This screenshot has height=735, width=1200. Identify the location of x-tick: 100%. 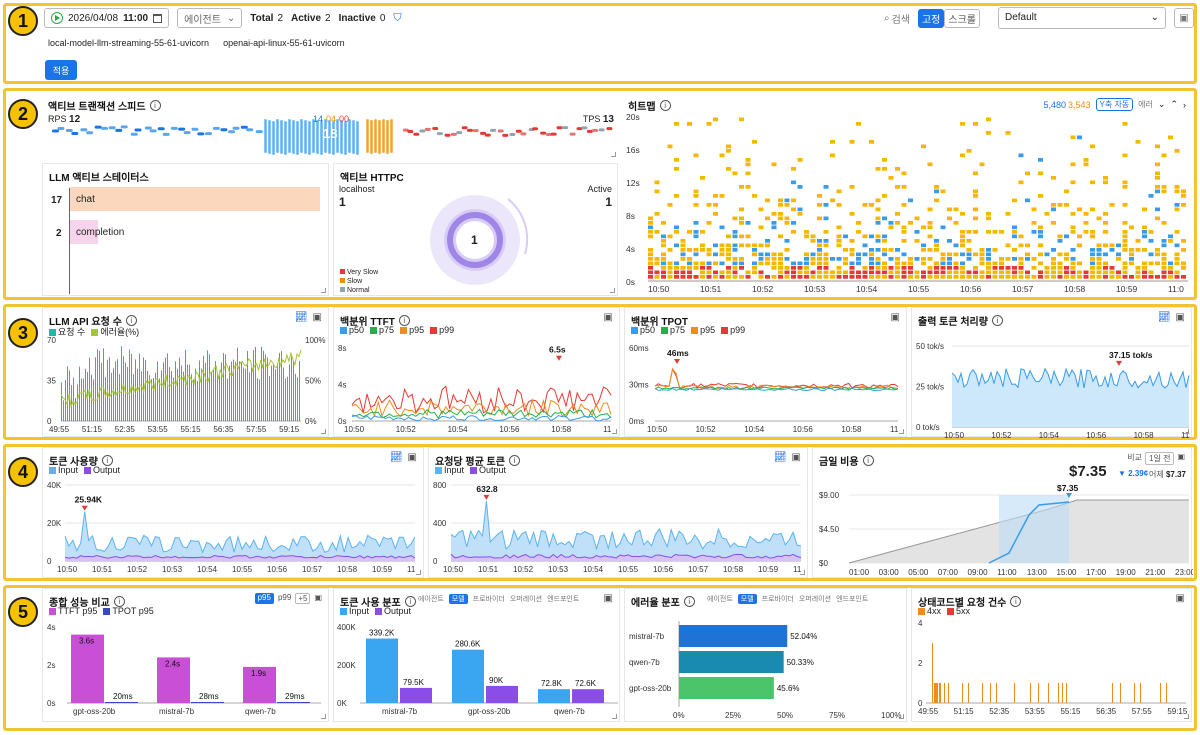
(891, 715).